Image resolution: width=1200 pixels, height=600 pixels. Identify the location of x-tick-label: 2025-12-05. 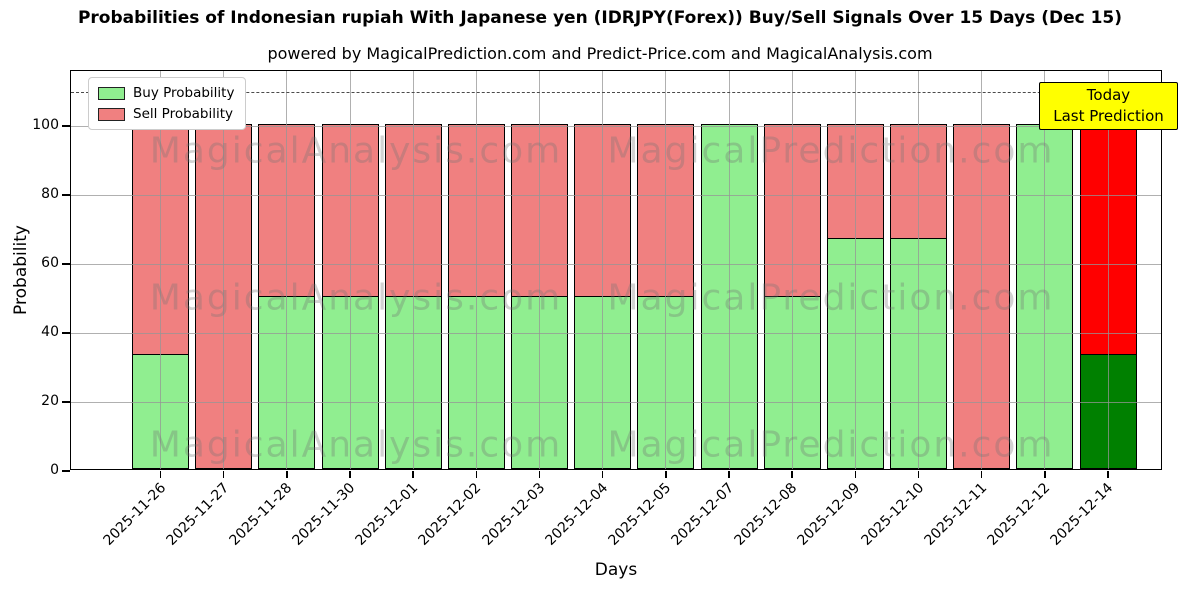
(640, 514).